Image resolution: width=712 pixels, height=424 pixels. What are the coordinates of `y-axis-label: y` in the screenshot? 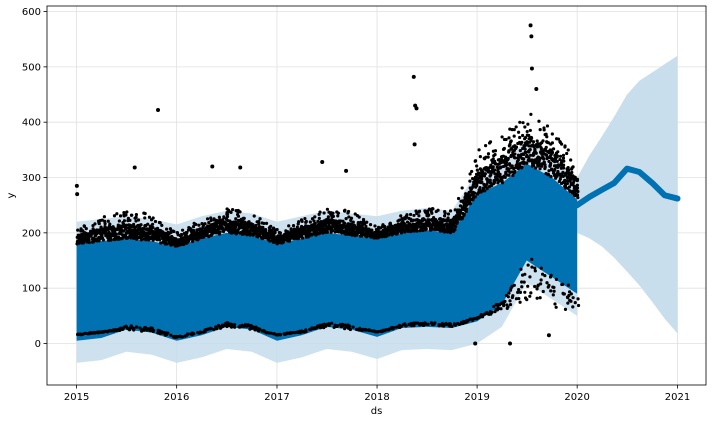 It's located at (11, 195).